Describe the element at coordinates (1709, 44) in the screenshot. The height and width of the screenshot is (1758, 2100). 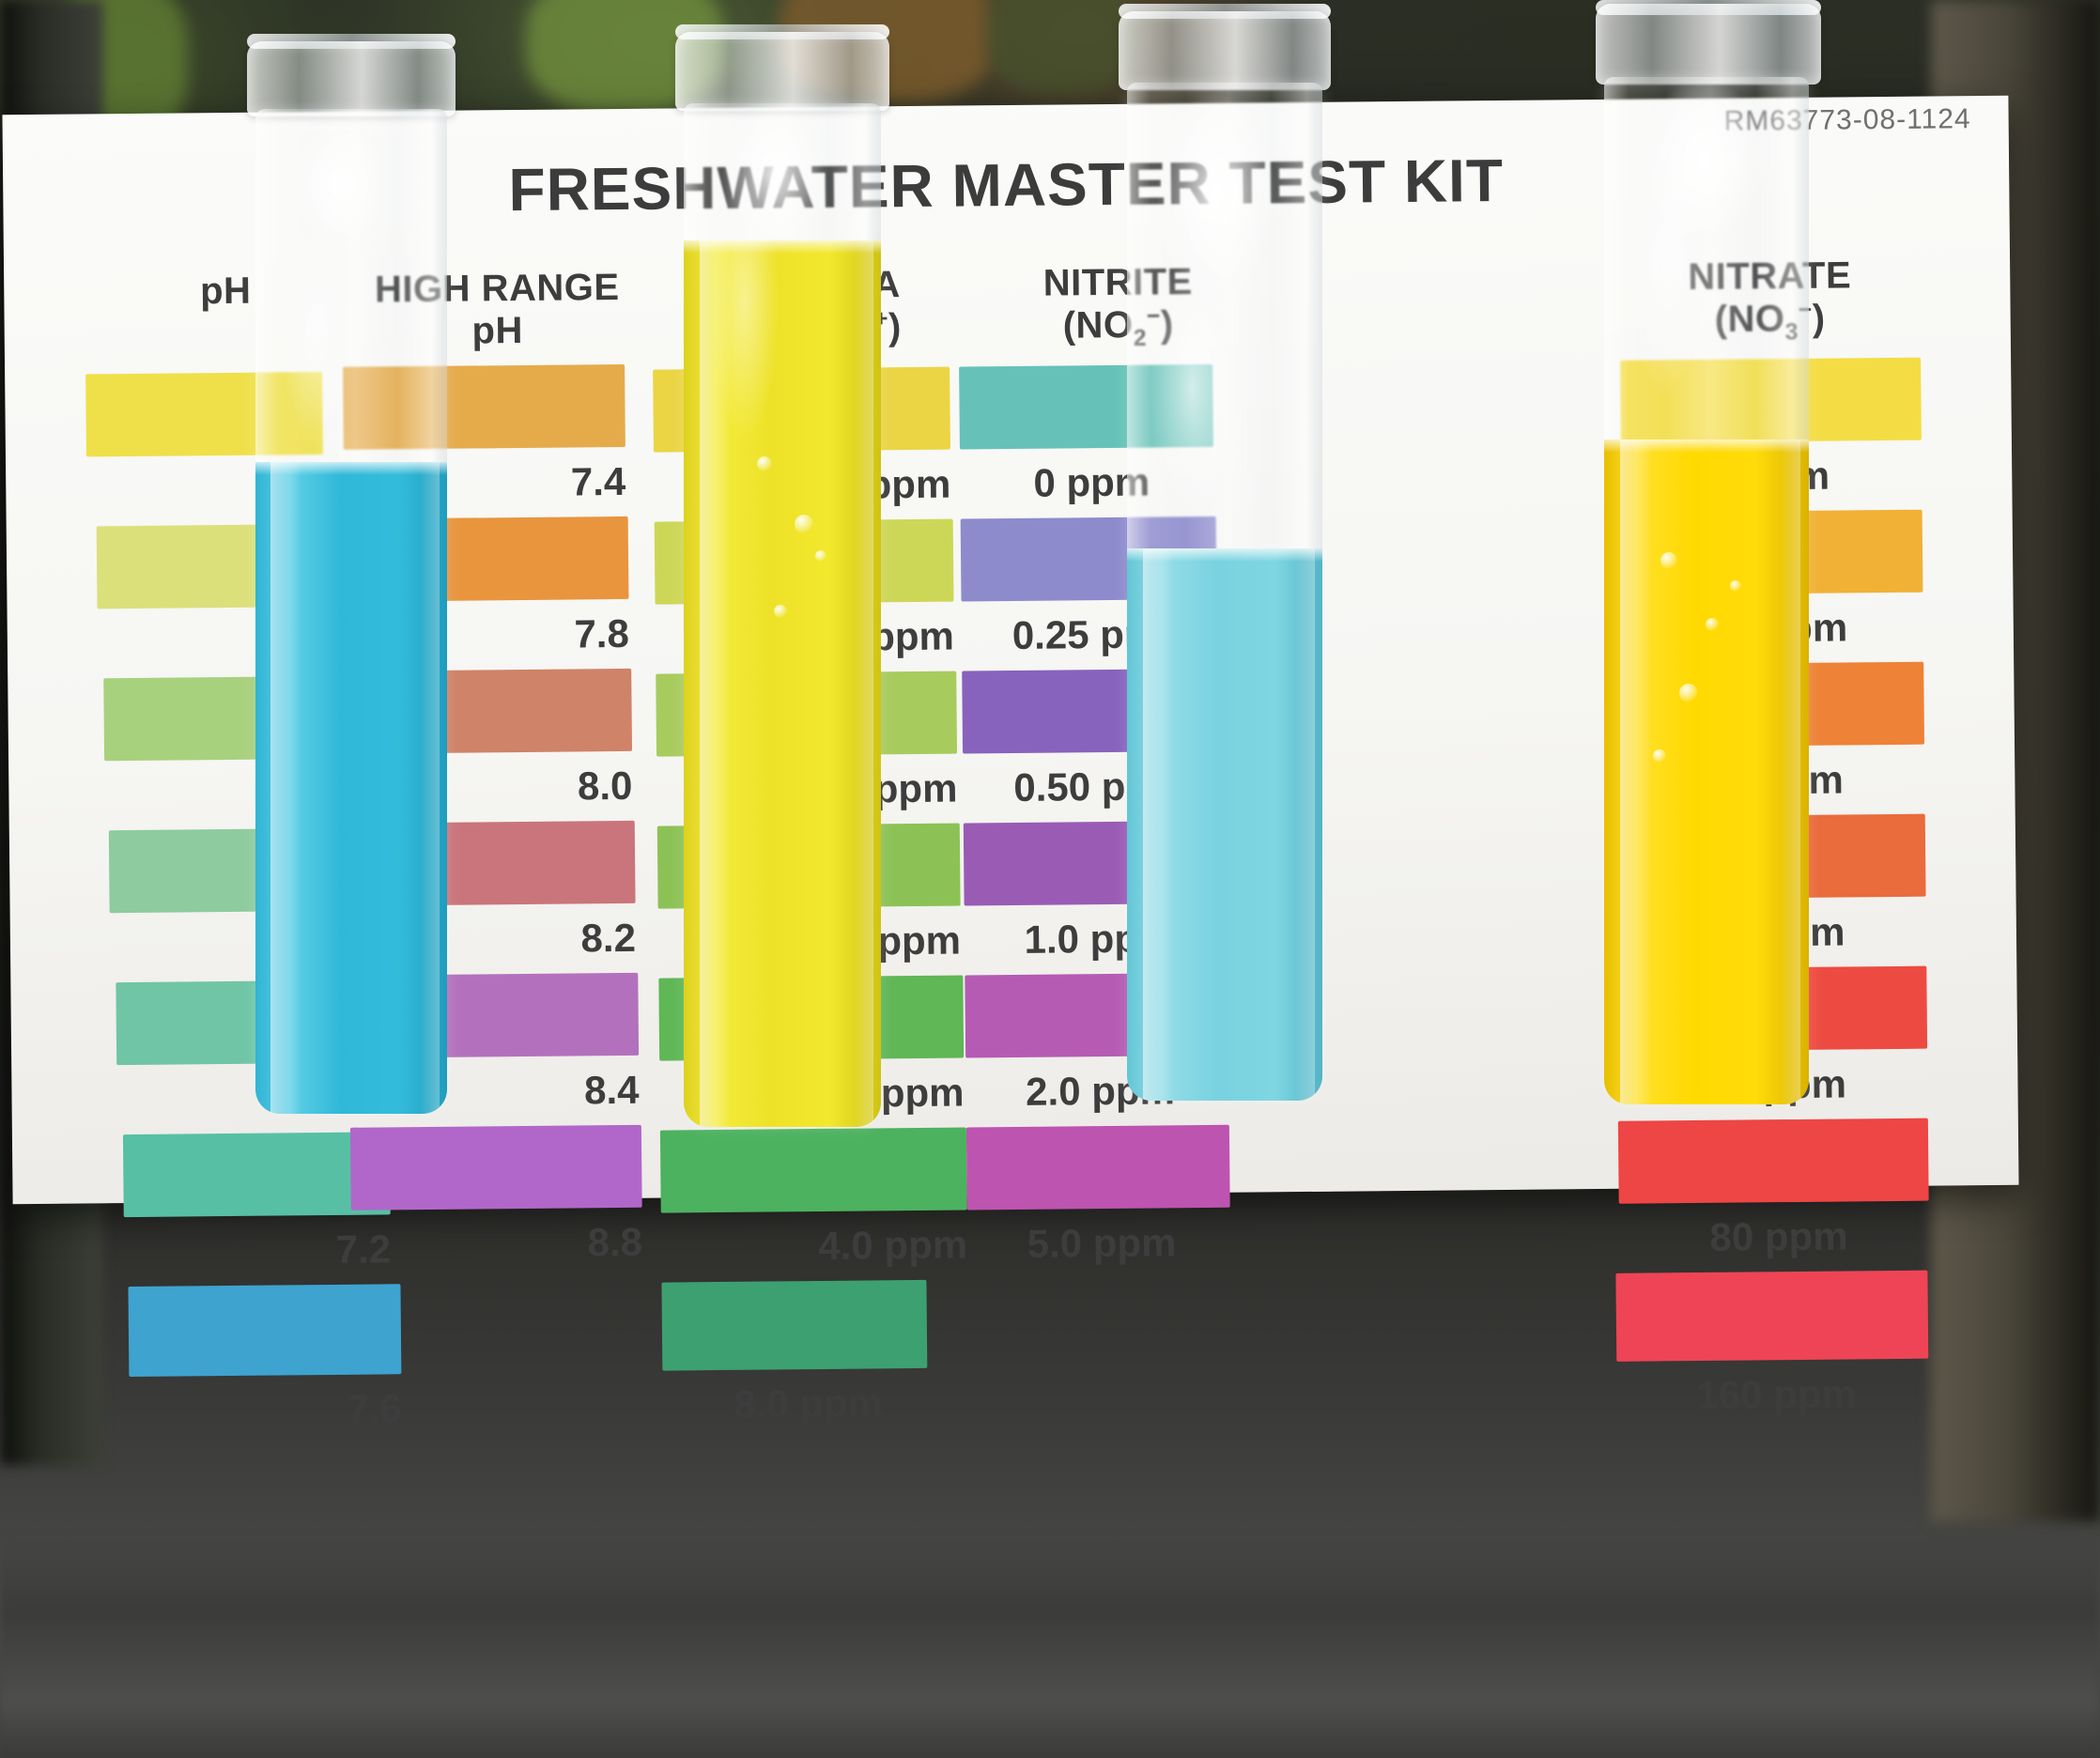
I see `tube-no3-cap` at that location.